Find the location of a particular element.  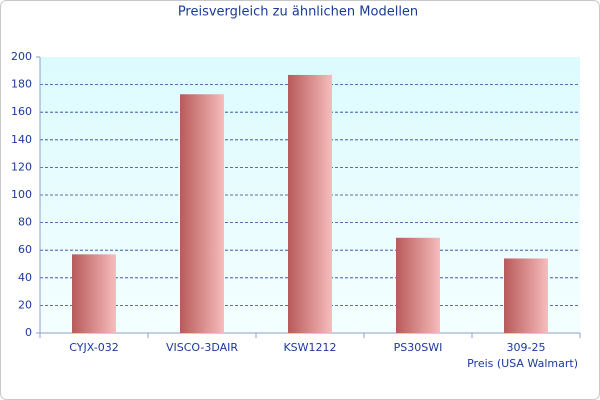

y-tick-label: 0 is located at coordinates (28, 332).